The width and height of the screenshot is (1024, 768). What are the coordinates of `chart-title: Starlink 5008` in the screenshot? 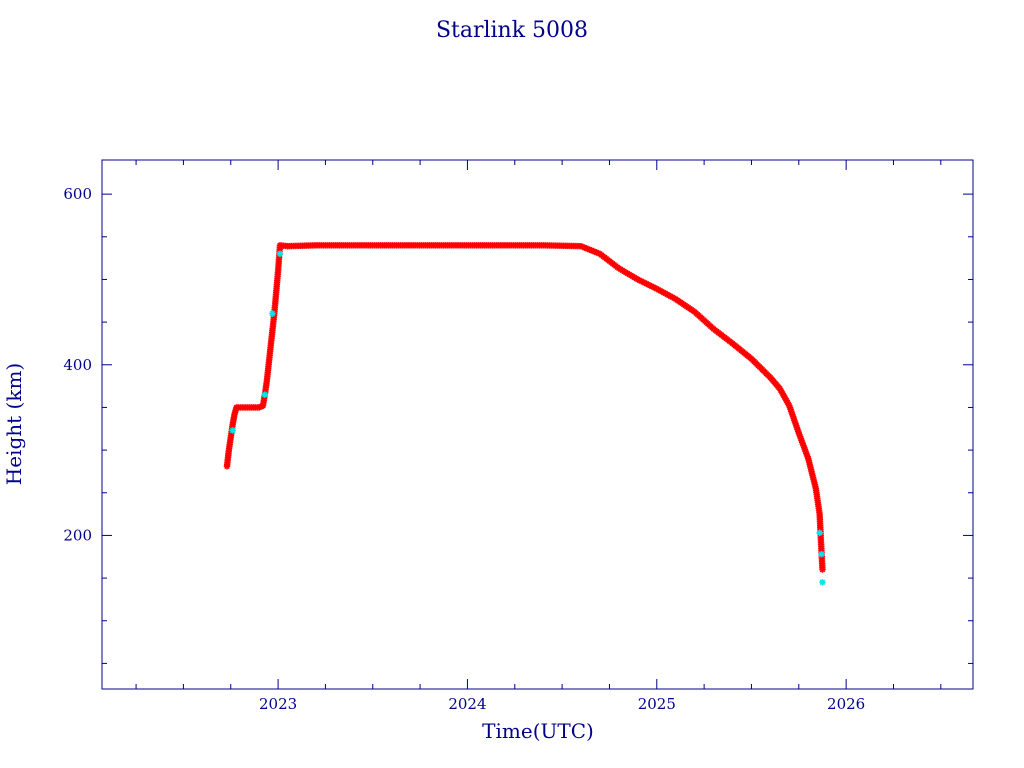 It's located at (512, 30).